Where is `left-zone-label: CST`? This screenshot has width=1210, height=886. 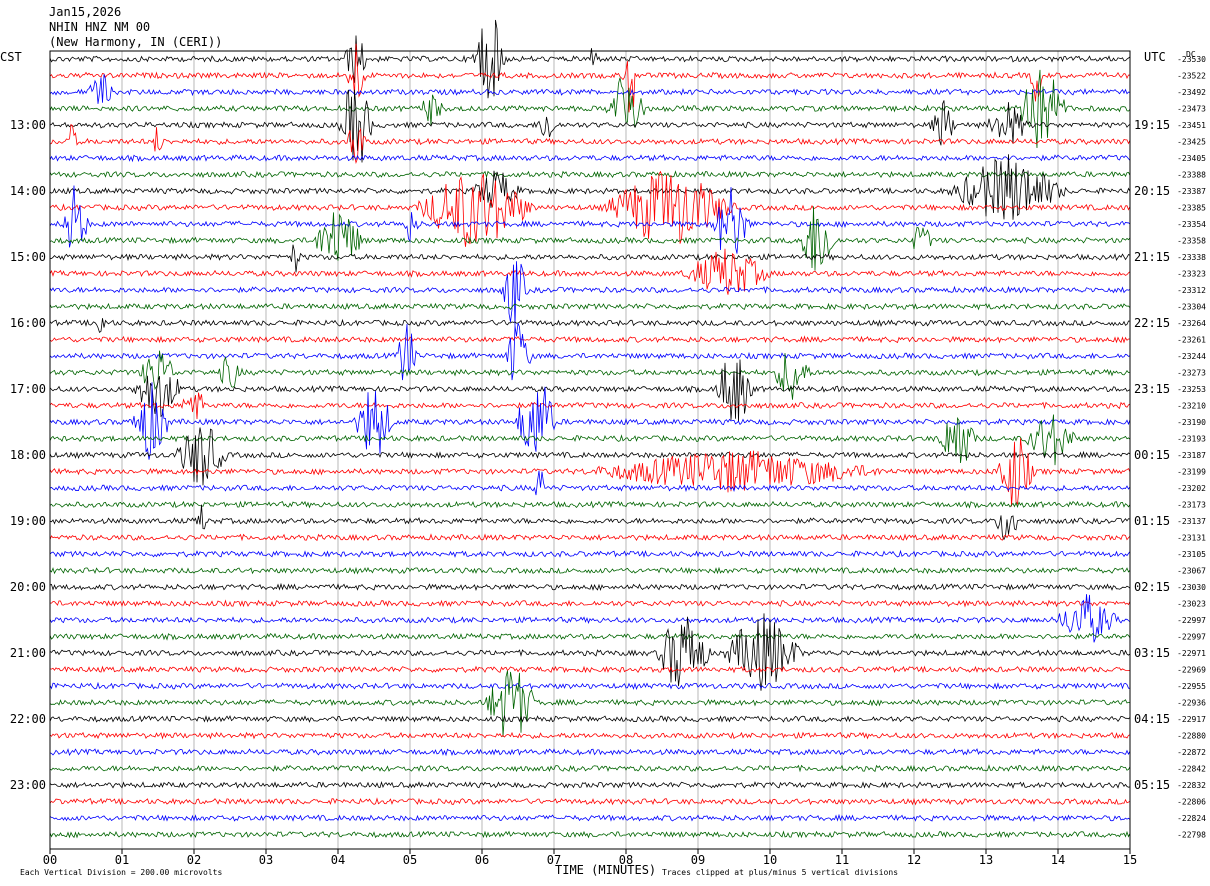
left-zone-label: CST is located at coordinates (11, 57).